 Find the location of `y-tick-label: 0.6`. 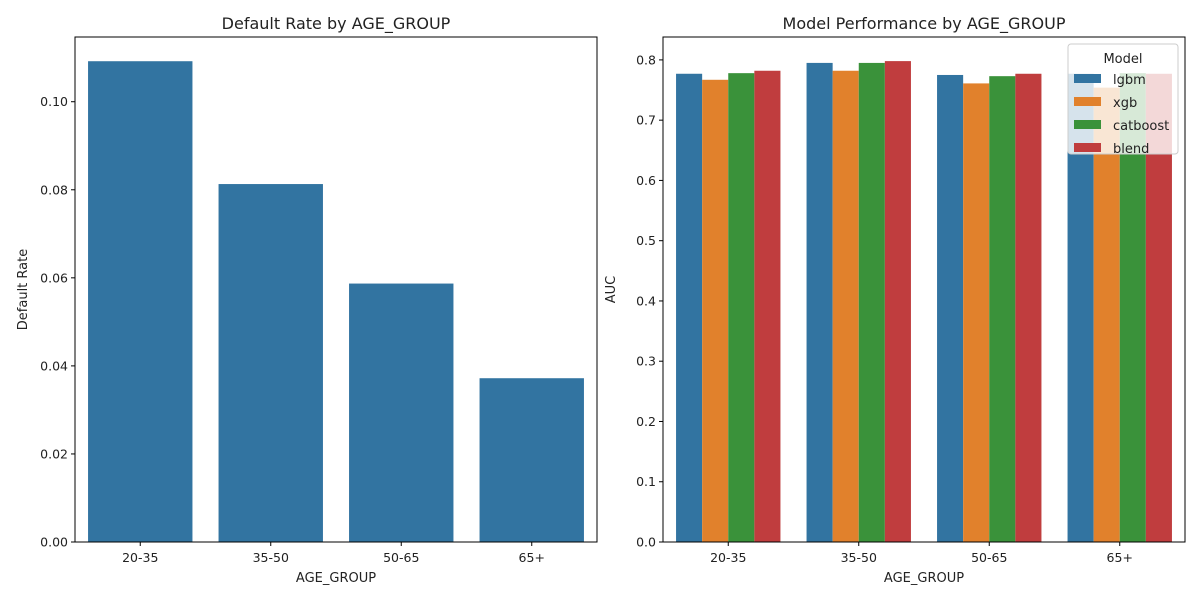

y-tick-label: 0.6 is located at coordinates (646, 180).